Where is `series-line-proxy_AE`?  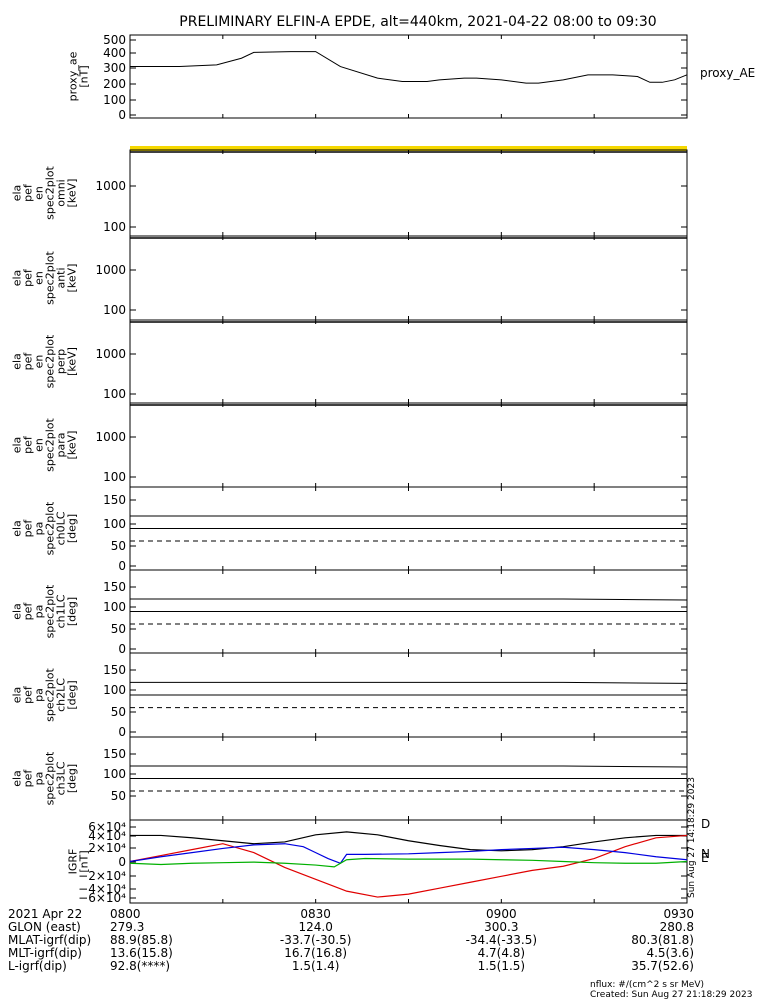 series-line-proxy_AE is located at coordinates (409, 67).